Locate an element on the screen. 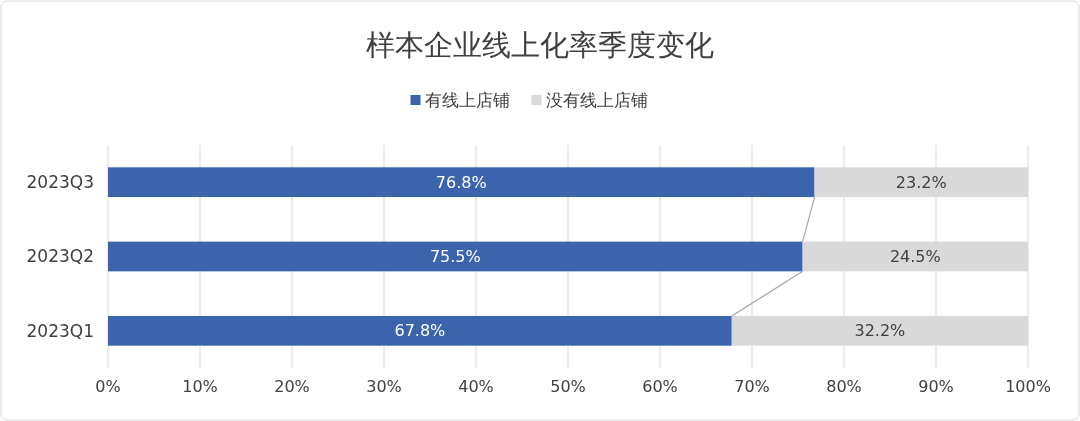 This screenshot has height=421, width=1080. legend-label: 没有线上店铺 is located at coordinates (596, 99).